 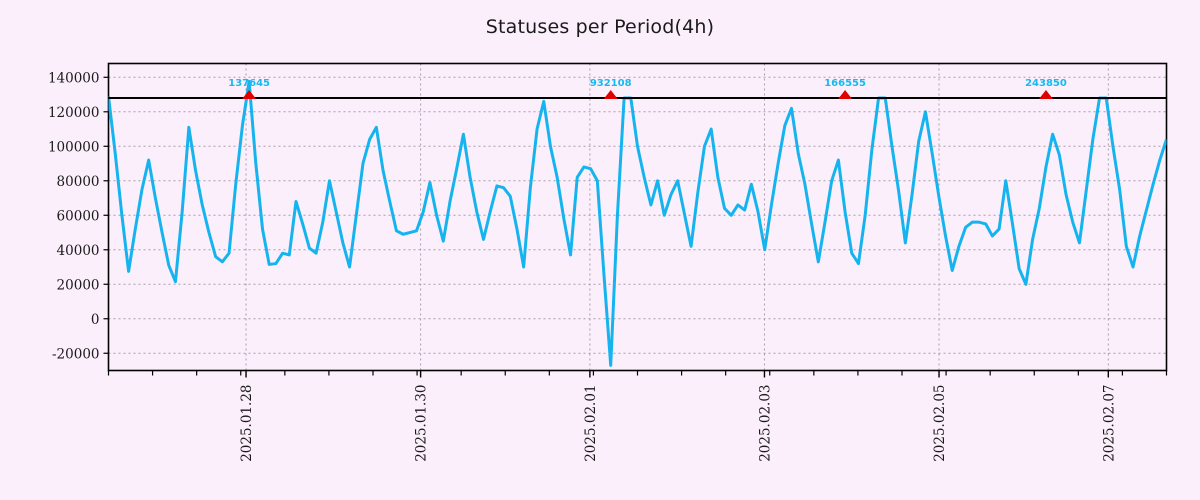 What do you see at coordinates (422, 423) in the screenshot?
I see `x-tick-label: 2025.01.30` at bounding box center [422, 423].